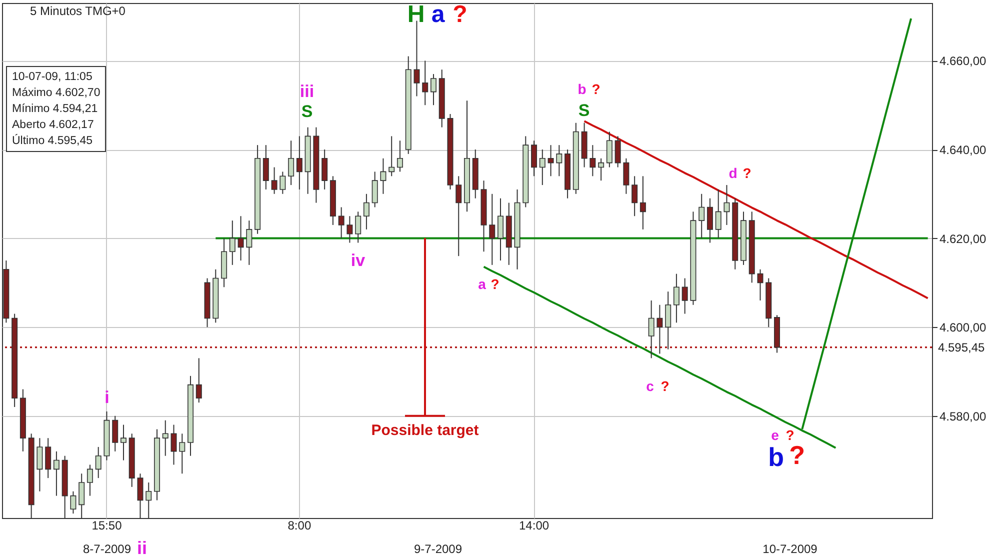 The width and height of the screenshot is (993, 558). I want to click on annotation: c, so click(650, 386).